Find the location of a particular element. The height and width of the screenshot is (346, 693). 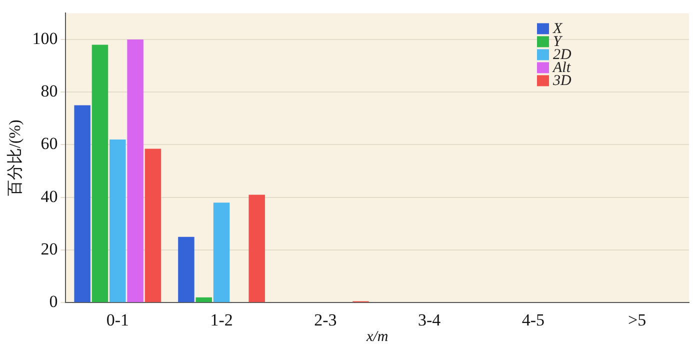

x-tick-label: 4-5 is located at coordinates (533, 320).